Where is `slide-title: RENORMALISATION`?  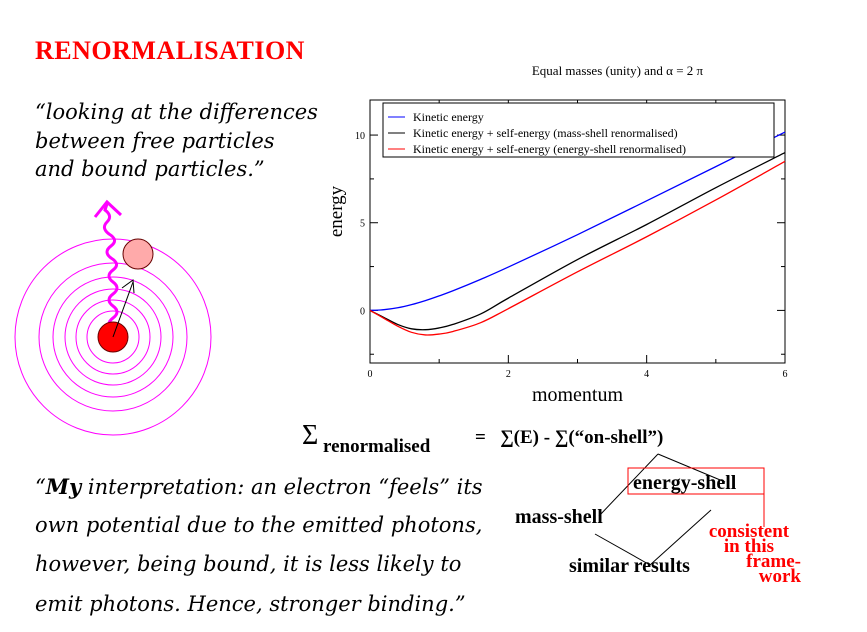 slide-title: RENORMALISATION is located at coordinates (170, 50).